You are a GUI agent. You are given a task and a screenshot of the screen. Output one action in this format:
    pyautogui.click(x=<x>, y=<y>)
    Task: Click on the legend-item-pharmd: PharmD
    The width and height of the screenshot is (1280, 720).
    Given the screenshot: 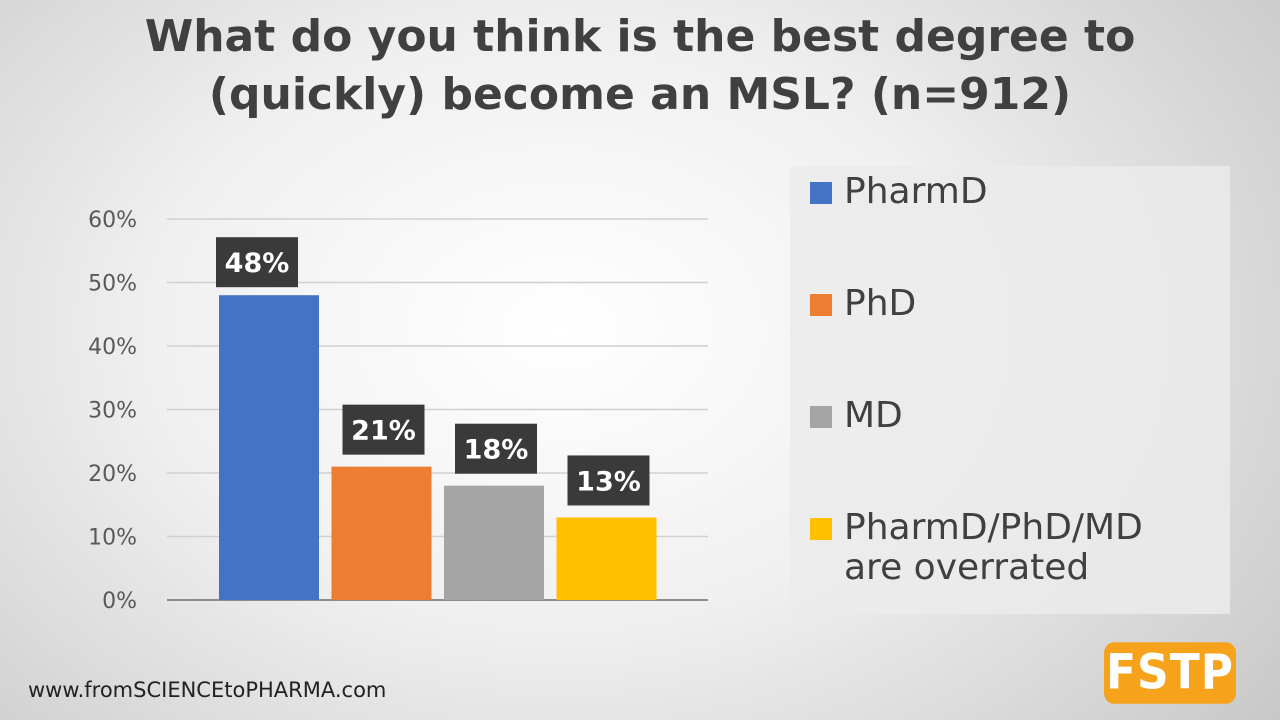 What is the action you would take?
    pyautogui.click(x=899, y=192)
    